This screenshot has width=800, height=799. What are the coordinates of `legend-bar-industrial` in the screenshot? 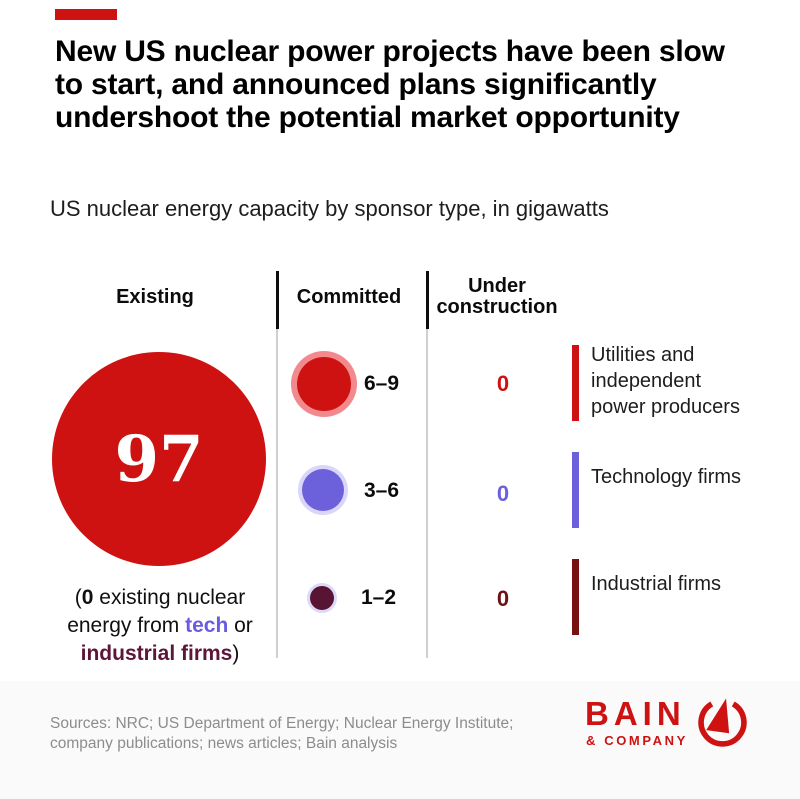 It's located at (575, 597).